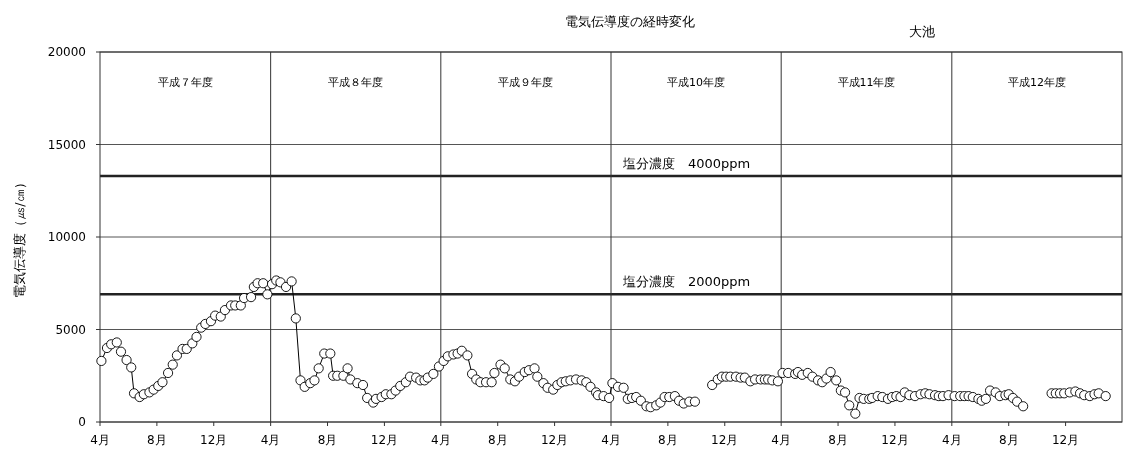 The image size is (1125, 458). Describe the element at coordinates (696, 82) in the screenshot. I see `annotation: 平成10年度` at that location.